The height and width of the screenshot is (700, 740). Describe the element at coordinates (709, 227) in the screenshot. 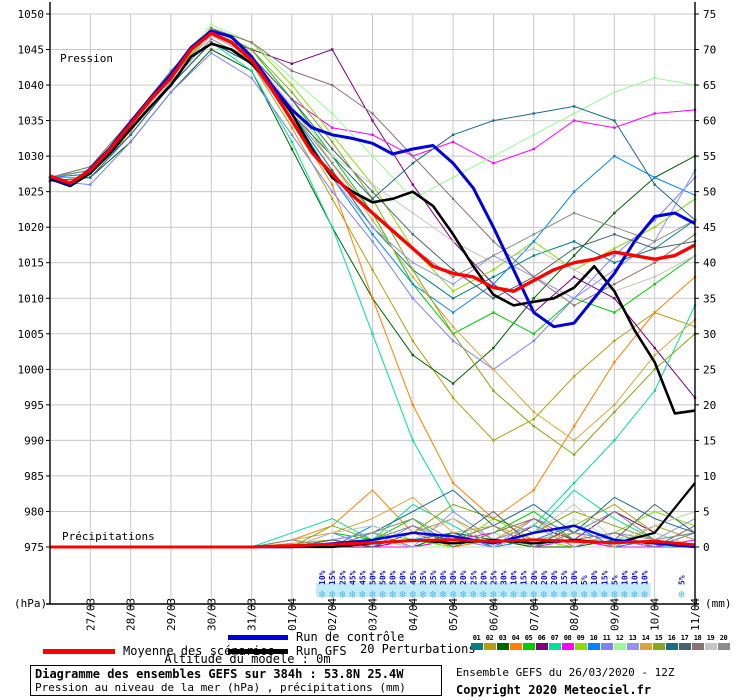

I see `precip-tick-label: 45` at that location.